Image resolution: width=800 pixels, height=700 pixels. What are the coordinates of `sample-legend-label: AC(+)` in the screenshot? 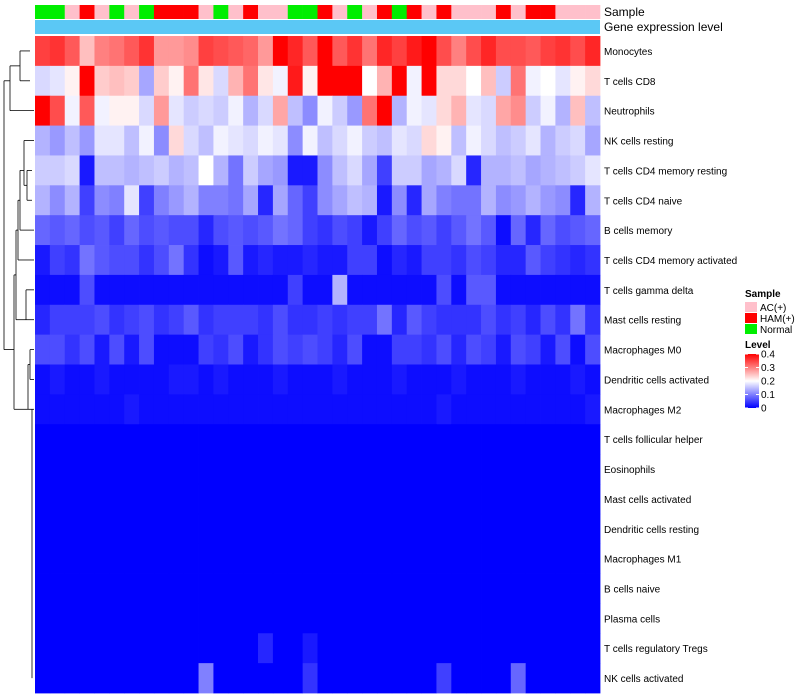 It's located at (773, 308).